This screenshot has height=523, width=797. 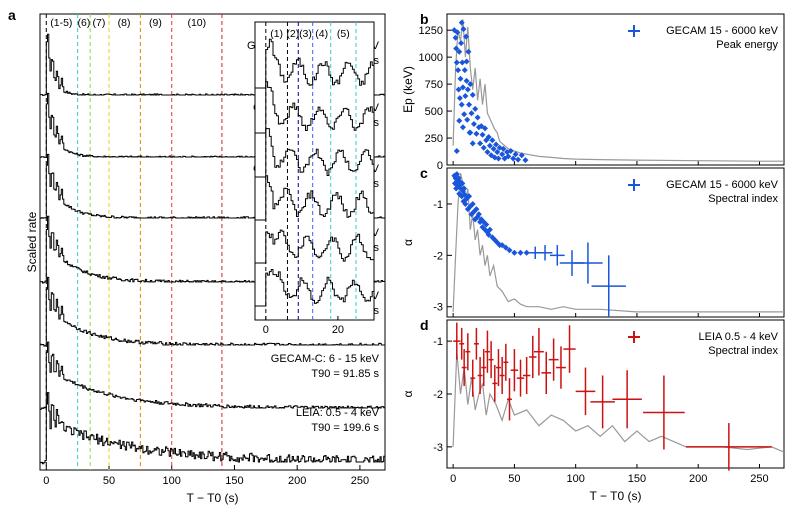 I want to click on panel-a-xtick-label: 0, so click(x=46, y=481).